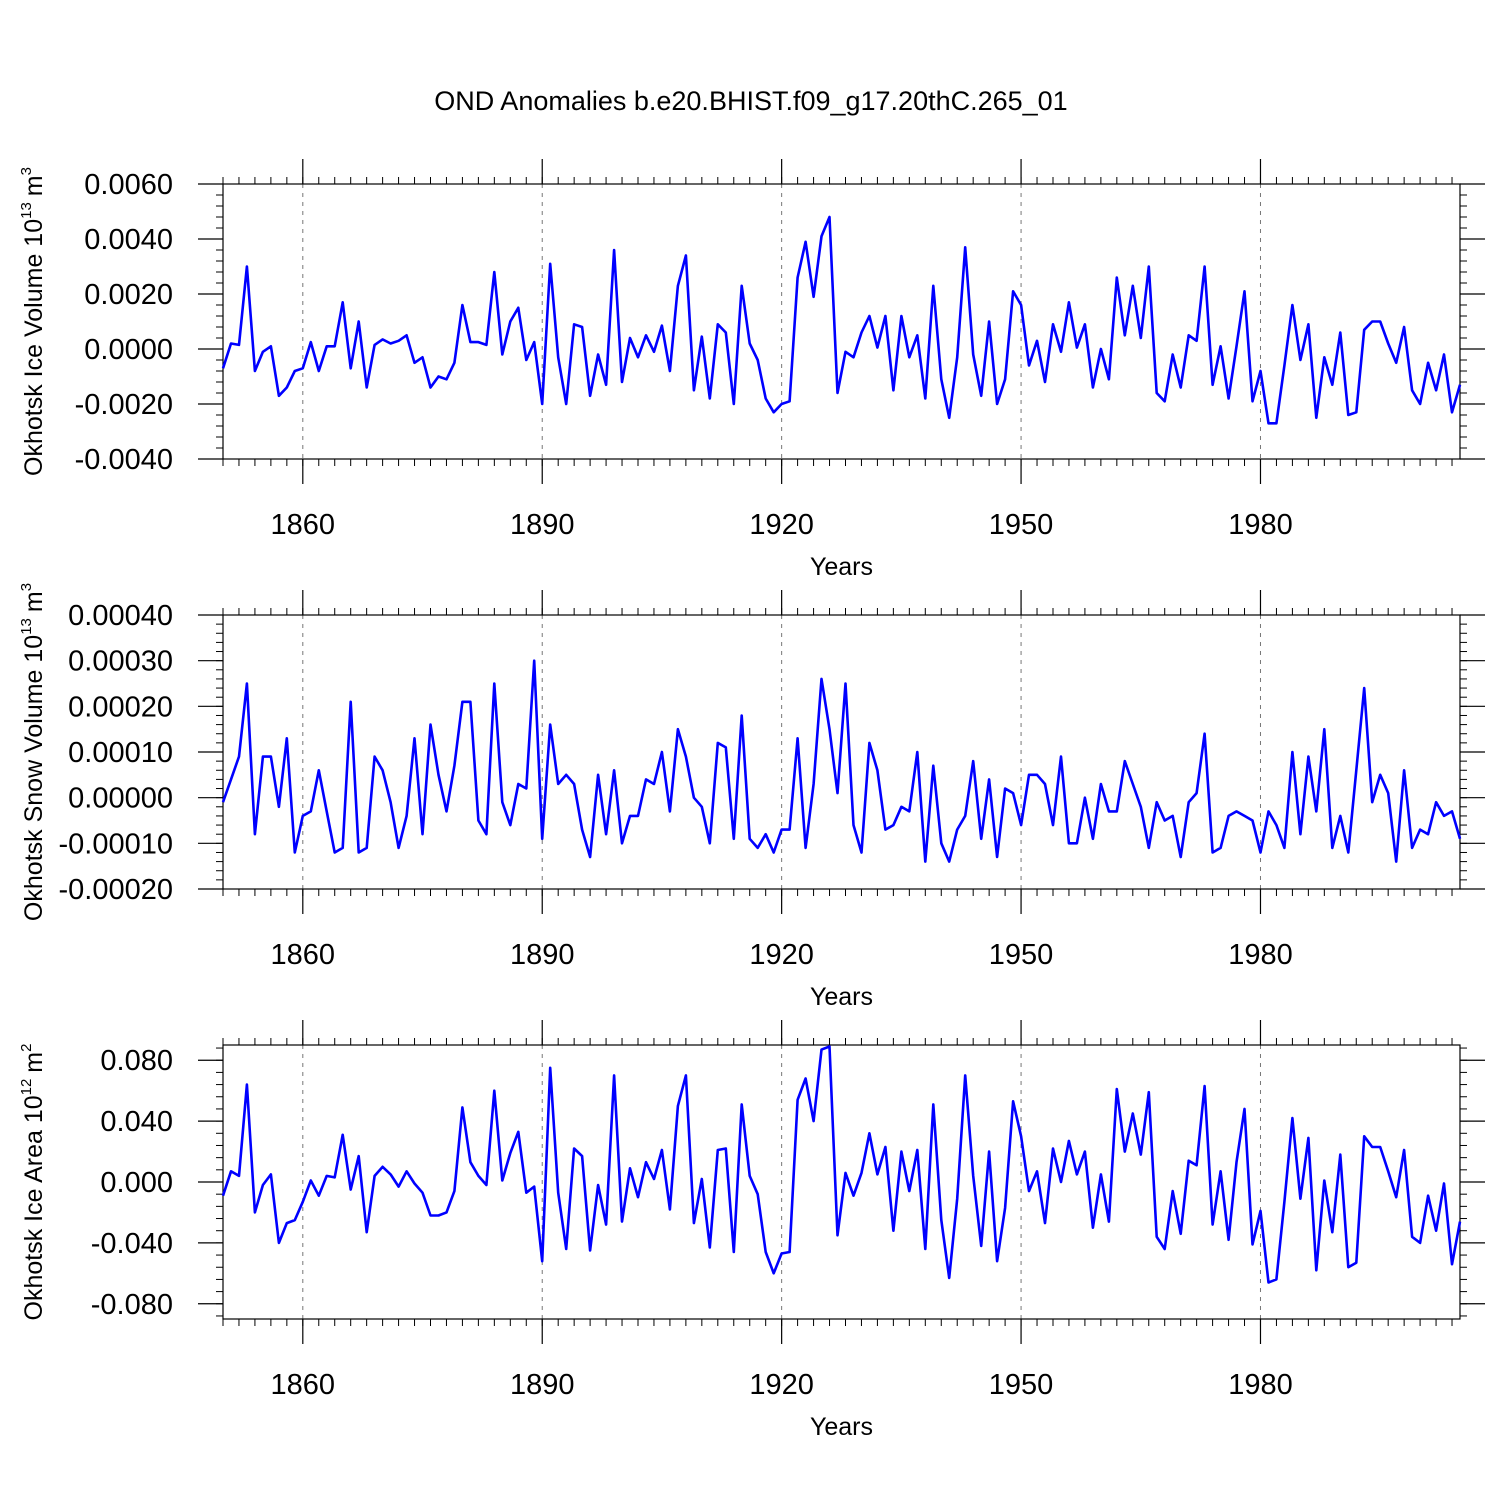 The height and width of the screenshot is (1500, 1500). What do you see at coordinates (120, 616) in the screenshot?
I see `y-tick-label: 0.00040` at bounding box center [120, 616].